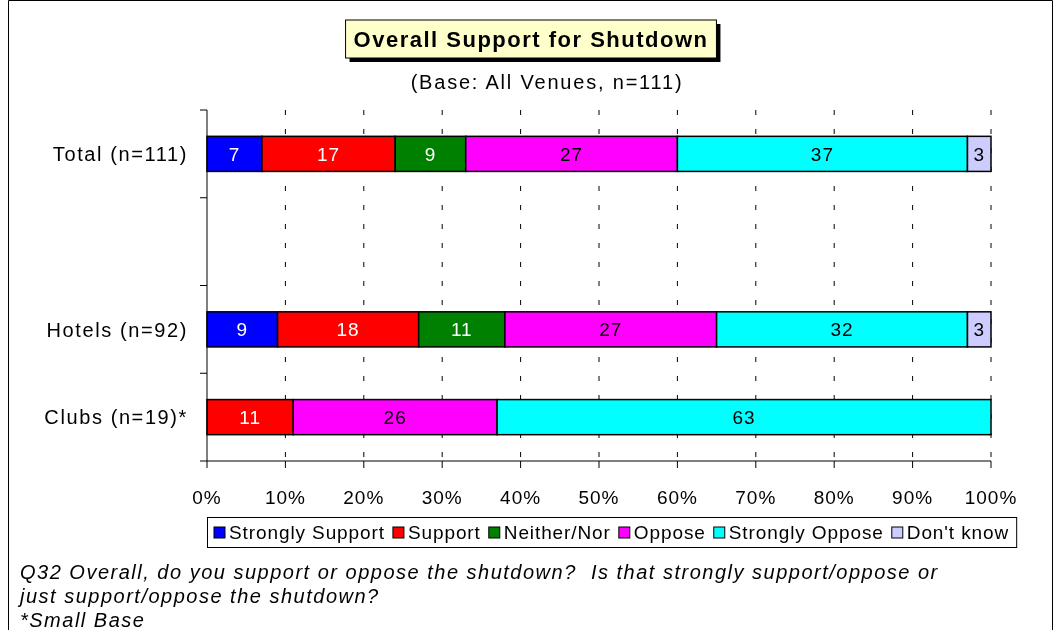 This screenshot has width=1054, height=630. Describe the element at coordinates (521, 497) in the screenshot. I see `x-tick-label: 40%` at that location.